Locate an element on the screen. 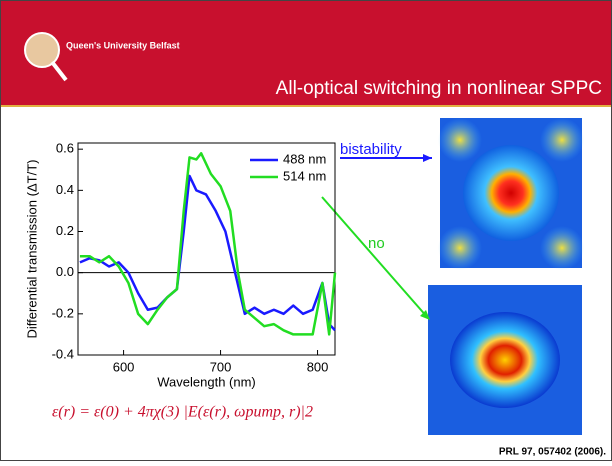 The width and height of the screenshot is (612, 466). no-arrow is located at coordinates (375, 257).